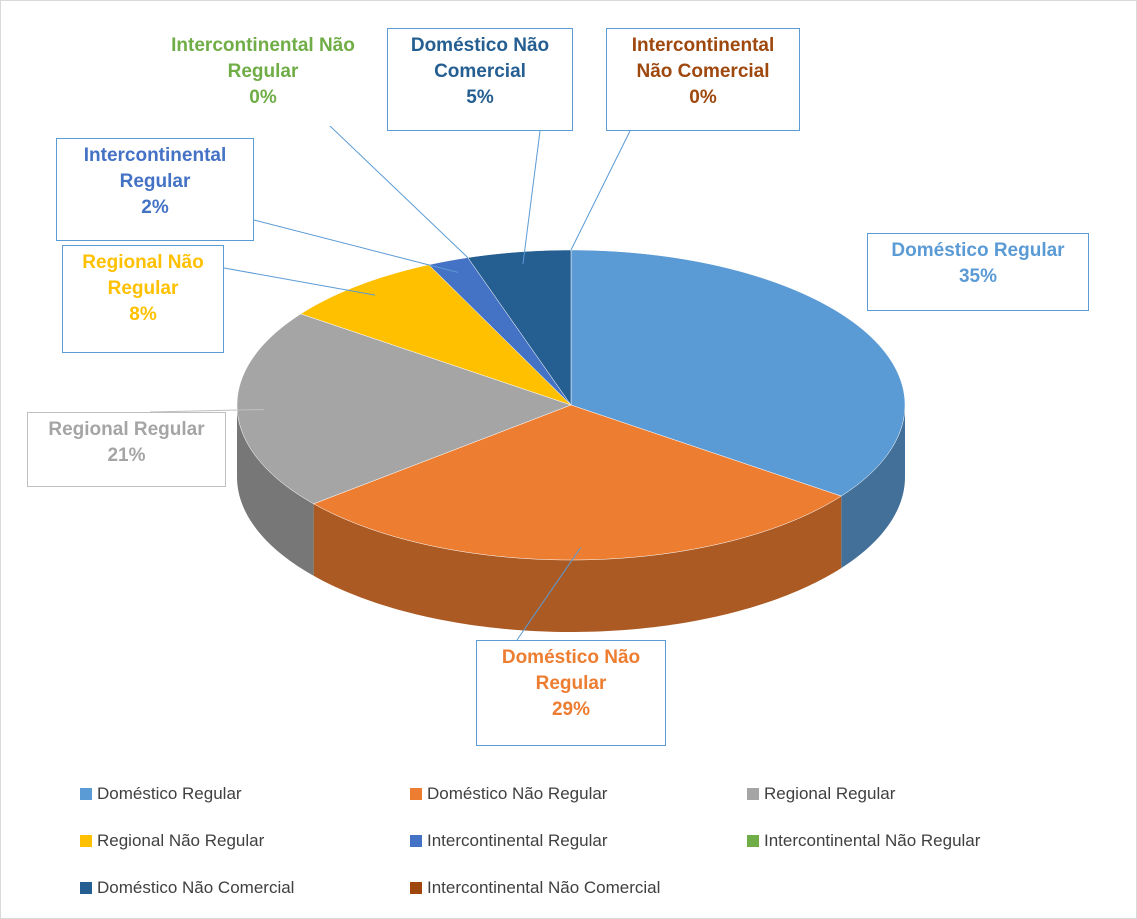 The width and height of the screenshot is (1137, 919). Describe the element at coordinates (571, 670) in the screenshot. I see `data-label-name: Doméstico Não Regular` at that location.